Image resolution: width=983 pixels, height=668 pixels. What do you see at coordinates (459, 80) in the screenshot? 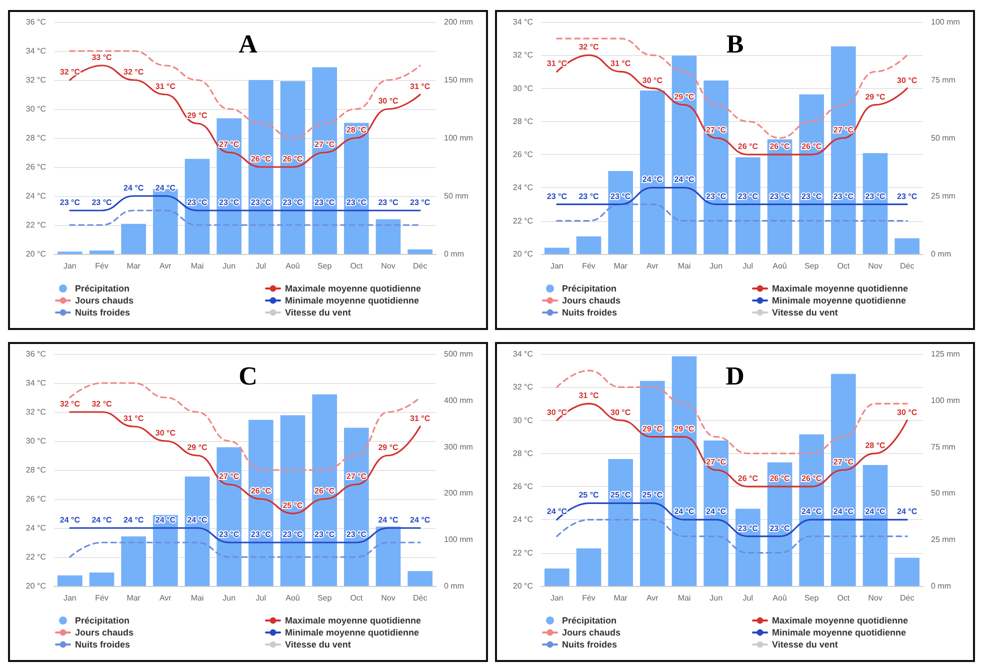
I see `y2-tick-label: 150 mm` at bounding box center [459, 80].